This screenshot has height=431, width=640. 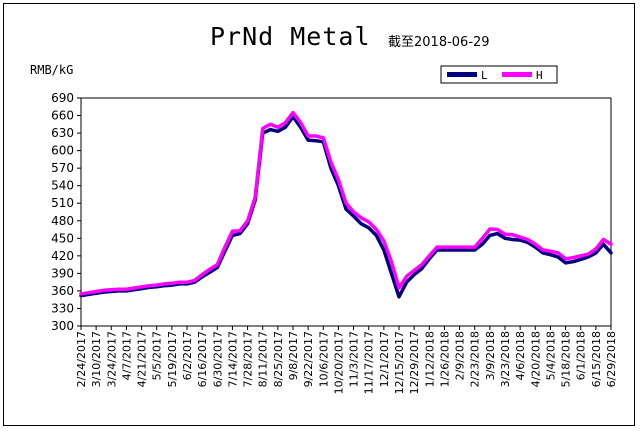 I want to click on x-tick-label: 12/29/2017, so click(x=414, y=362).